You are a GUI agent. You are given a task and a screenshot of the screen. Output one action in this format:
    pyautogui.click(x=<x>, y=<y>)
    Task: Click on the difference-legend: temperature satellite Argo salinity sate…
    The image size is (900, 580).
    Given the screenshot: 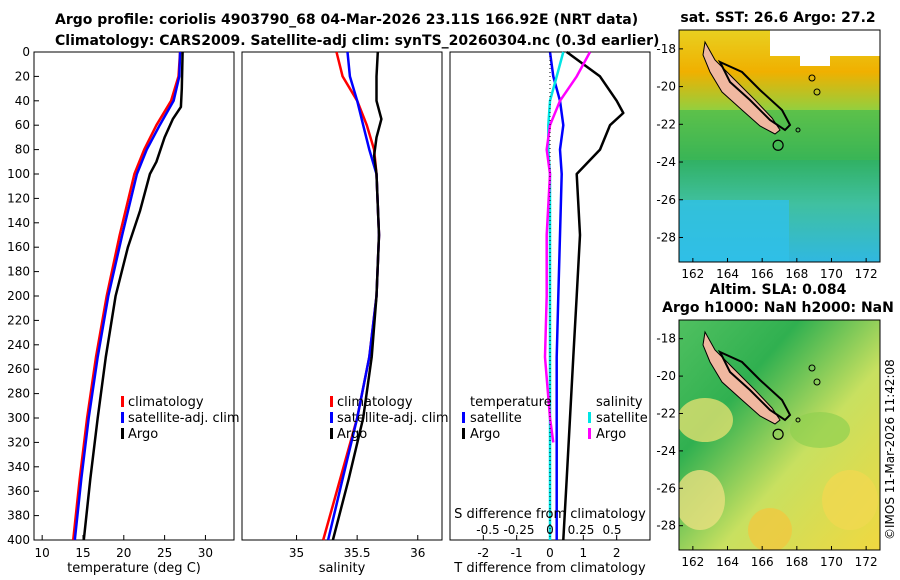 What is the action you would take?
    pyautogui.click(x=555, y=418)
    